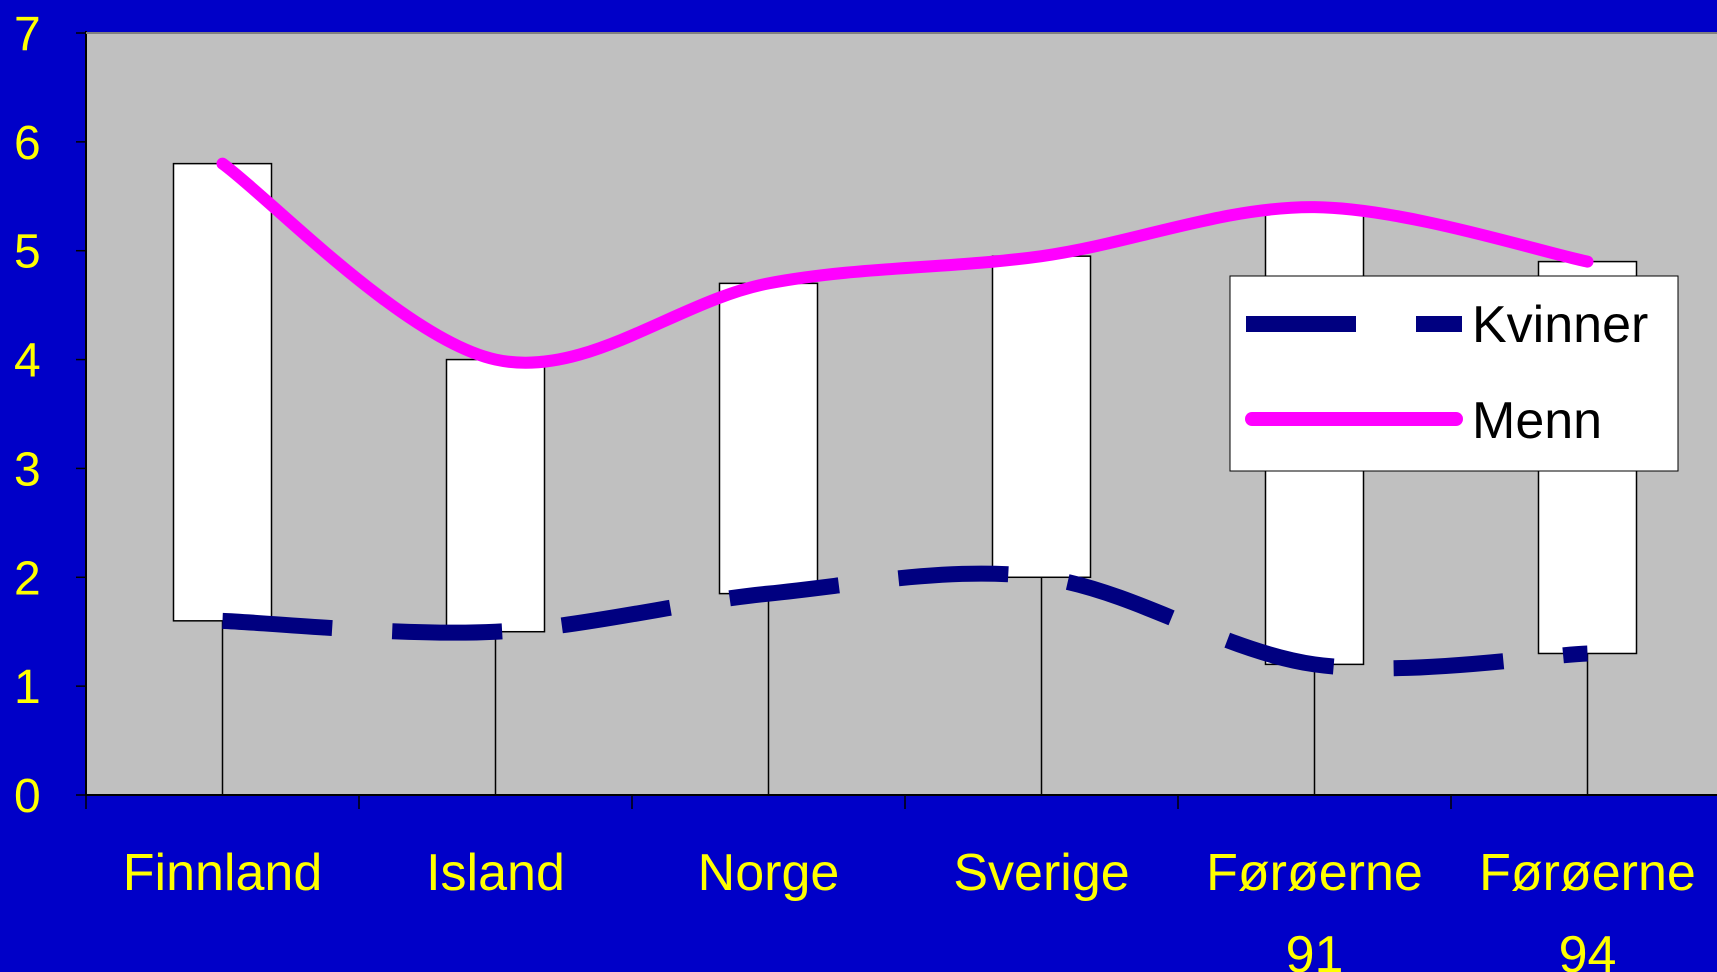  Describe the element at coordinates (1537, 421) in the screenshot. I see `legend-label-menn: Menn` at that location.